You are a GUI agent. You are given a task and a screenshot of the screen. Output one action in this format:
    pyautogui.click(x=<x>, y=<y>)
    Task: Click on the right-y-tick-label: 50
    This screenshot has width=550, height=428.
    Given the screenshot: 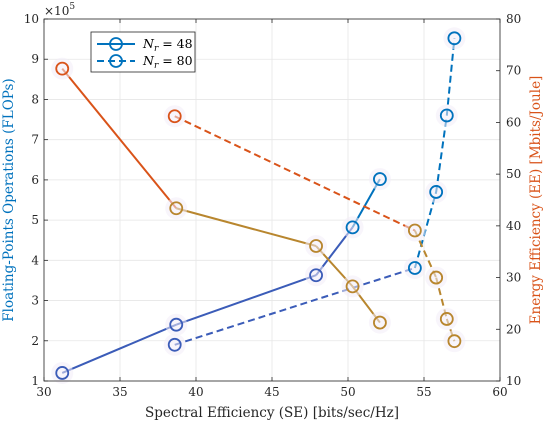 What is the action you would take?
    pyautogui.click(x=513, y=174)
    